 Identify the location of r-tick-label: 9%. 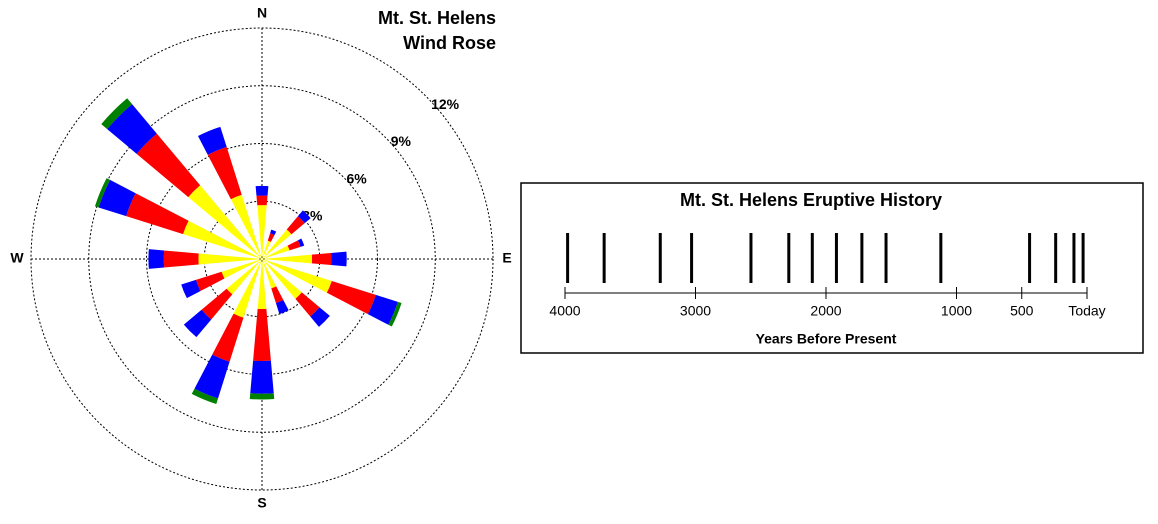
(401, 141).